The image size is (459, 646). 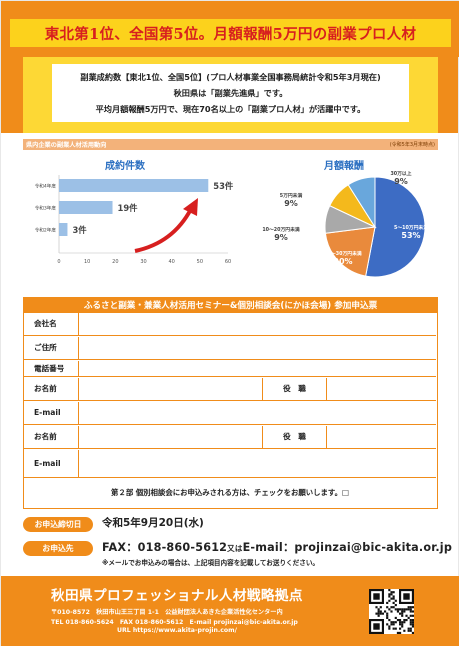 What do you see at coordinates (412, 145) in the screenshot?
I see `stats-date-note: (令和5年3月末時点)` at bounding box center [412, 145].